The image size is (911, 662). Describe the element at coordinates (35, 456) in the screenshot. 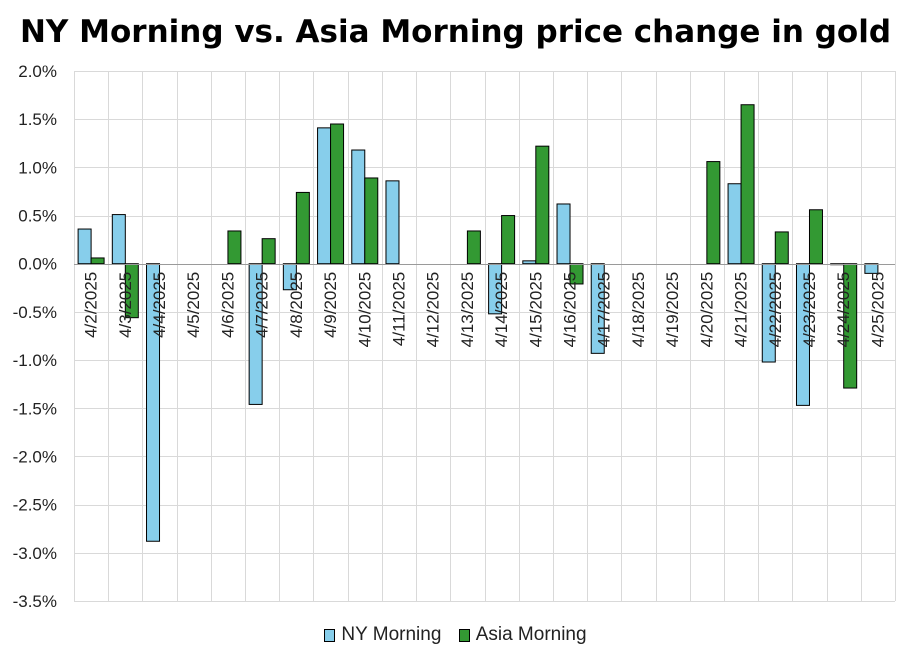

I see `y-tick-label: -2.0%` at that location.